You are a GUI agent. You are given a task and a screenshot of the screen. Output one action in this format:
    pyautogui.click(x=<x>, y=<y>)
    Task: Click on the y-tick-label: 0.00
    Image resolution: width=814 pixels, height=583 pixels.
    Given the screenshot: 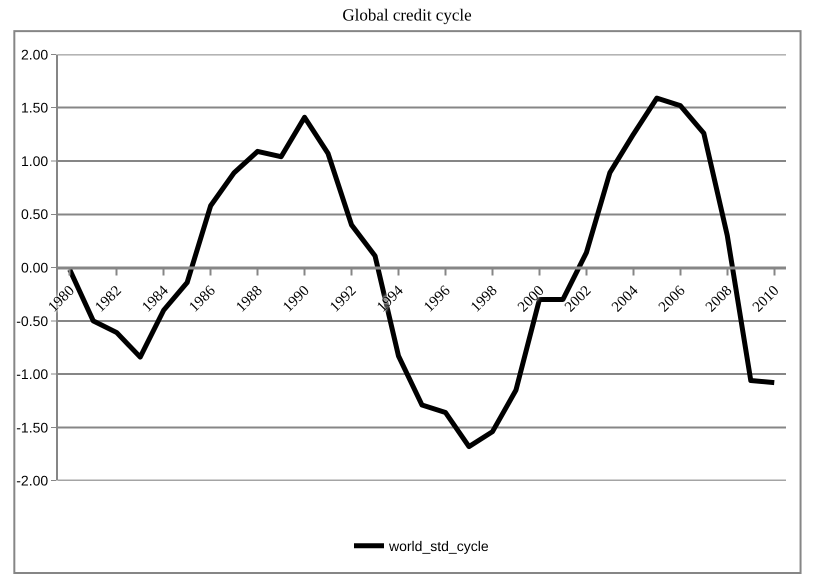 What is the action you would take?
    pyautogui.click(x=34, y=267)
    